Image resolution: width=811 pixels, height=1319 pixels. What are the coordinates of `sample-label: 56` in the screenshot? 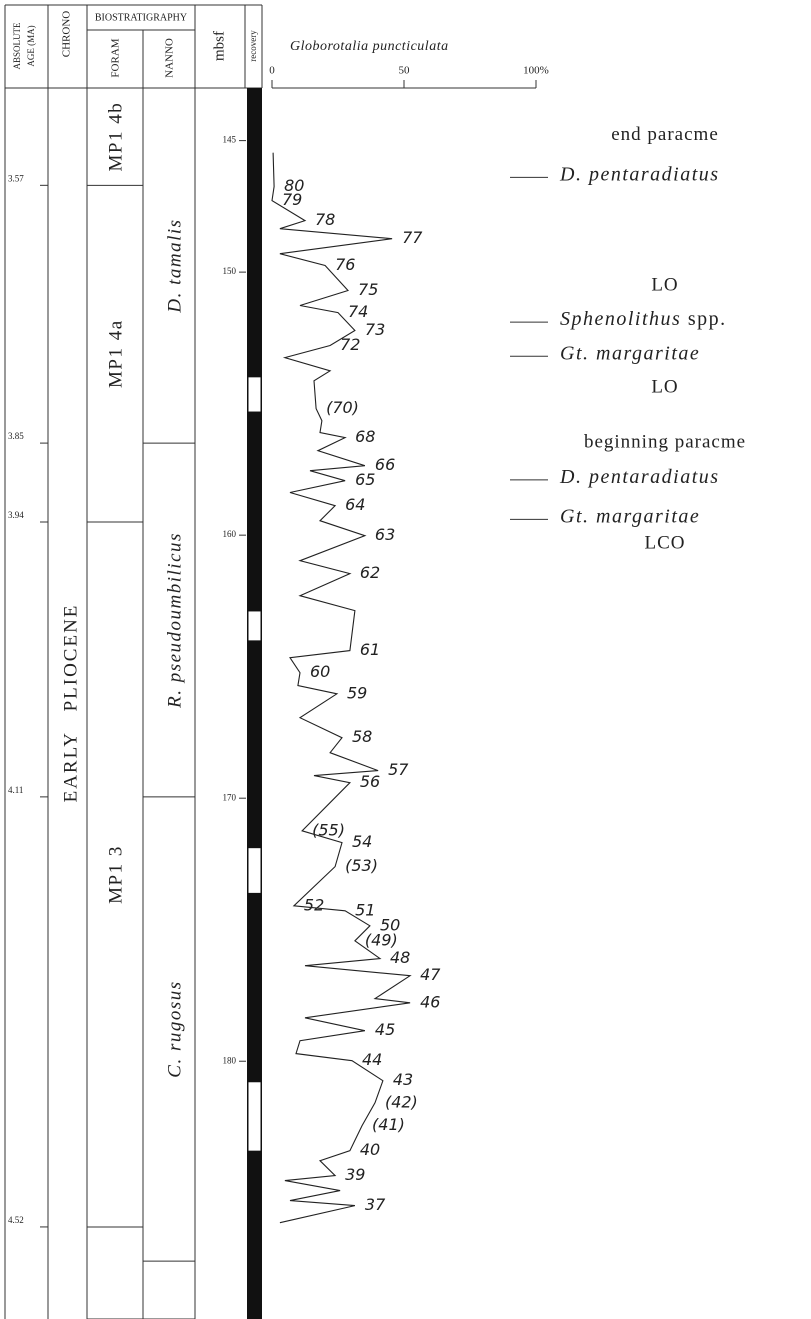 It's located at (370, 781).